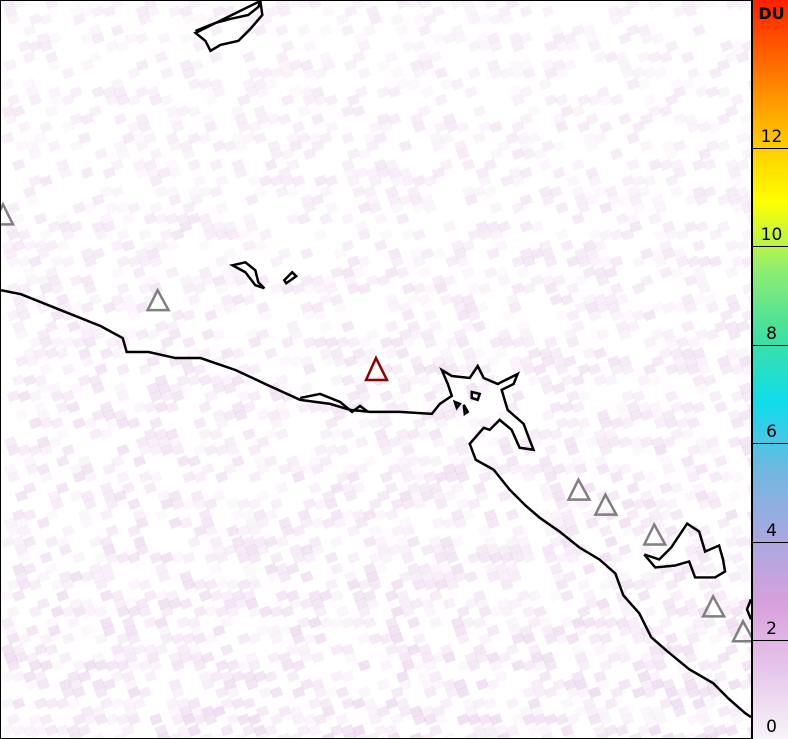  I want to click on colorbar-tick-label: 2, so click(771, 629).